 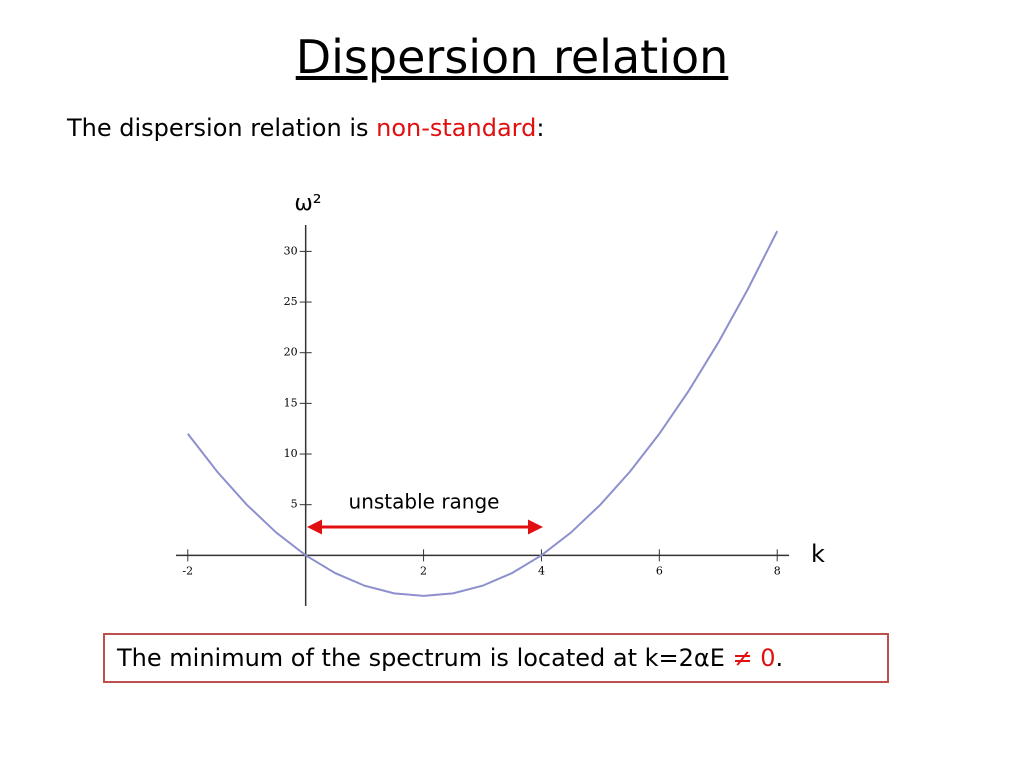 I want to click on y-tick-label: 20, so click(x=291, y=352).